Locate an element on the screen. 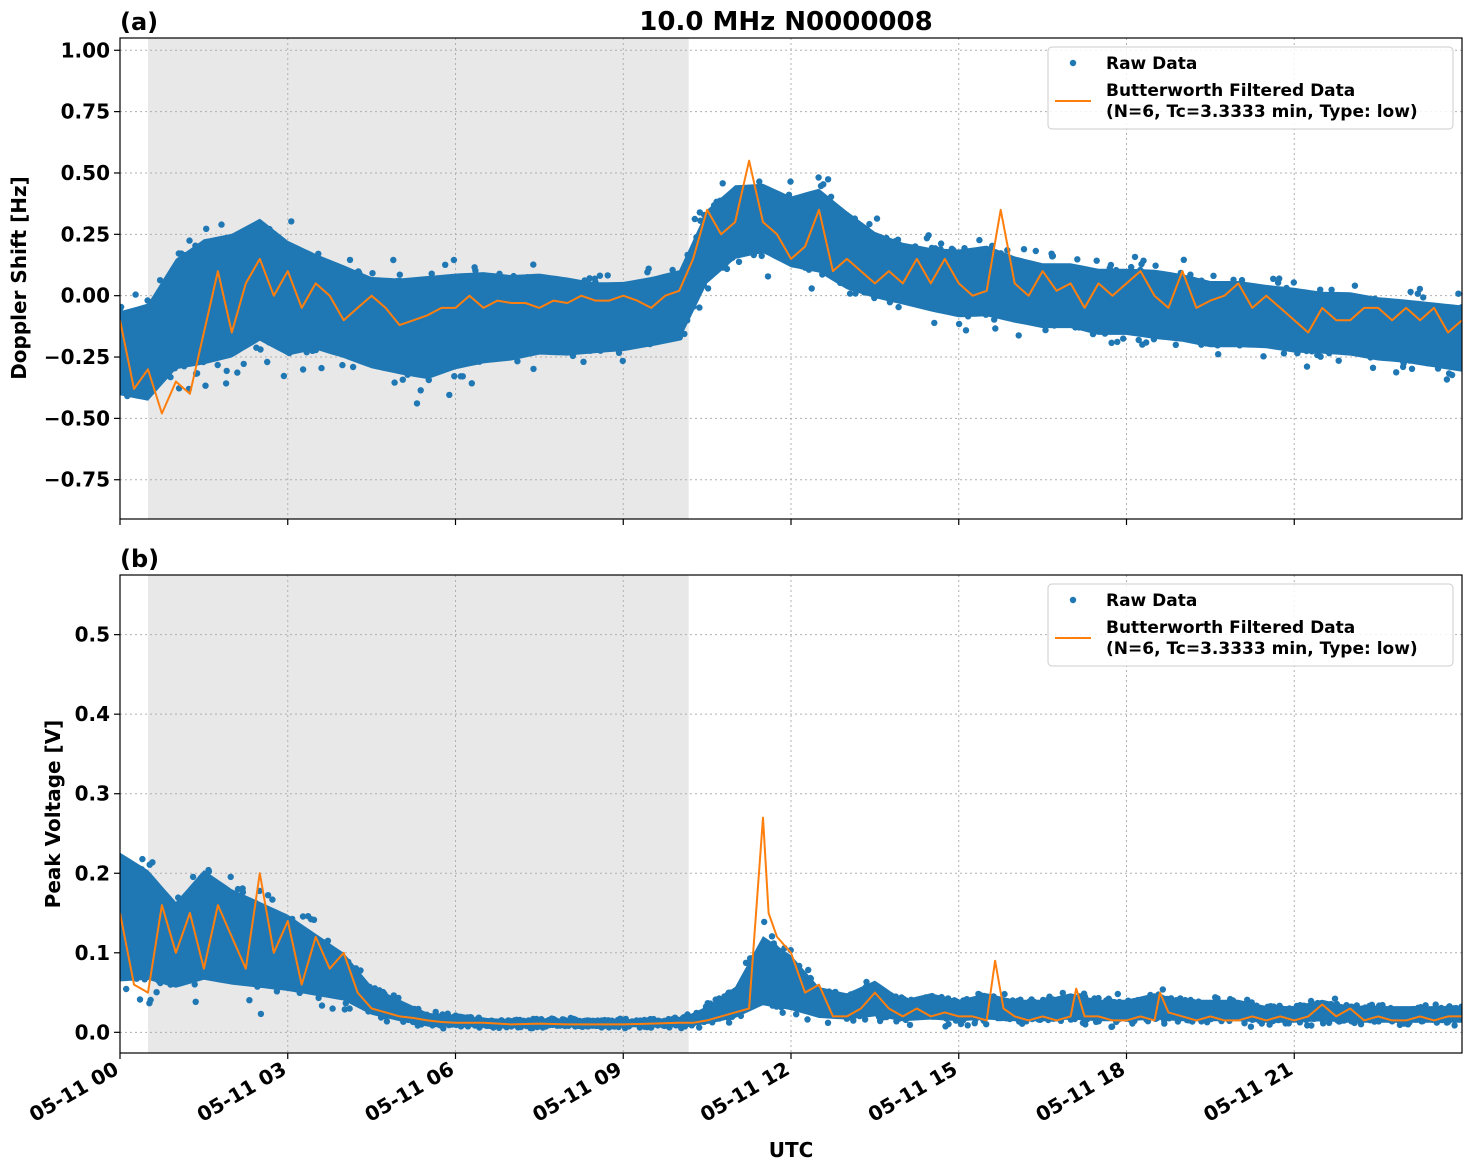 The image size is (1472, 1172). y-tick-label: 0.25 is located at coordinates (85, 234).